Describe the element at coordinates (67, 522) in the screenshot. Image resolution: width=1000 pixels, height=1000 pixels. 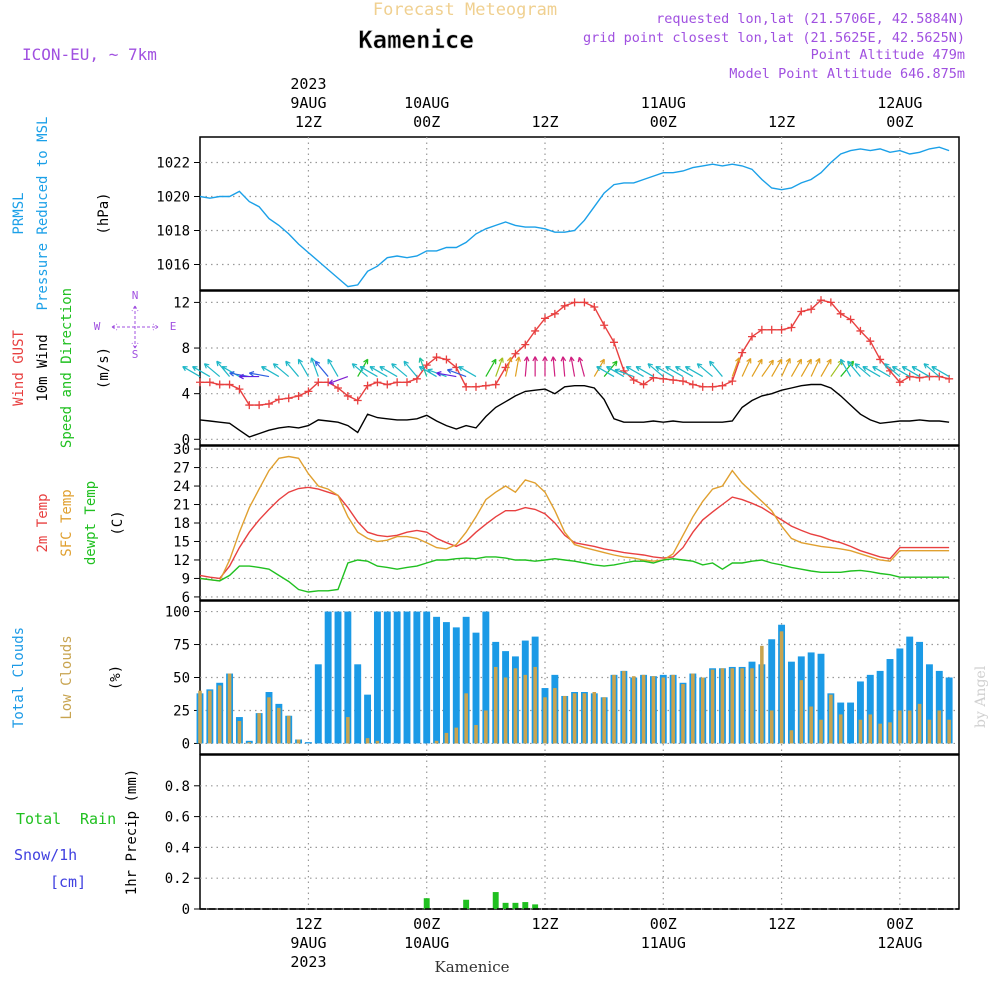
I see `temperature-axis-label: SFC Temp` at that location.